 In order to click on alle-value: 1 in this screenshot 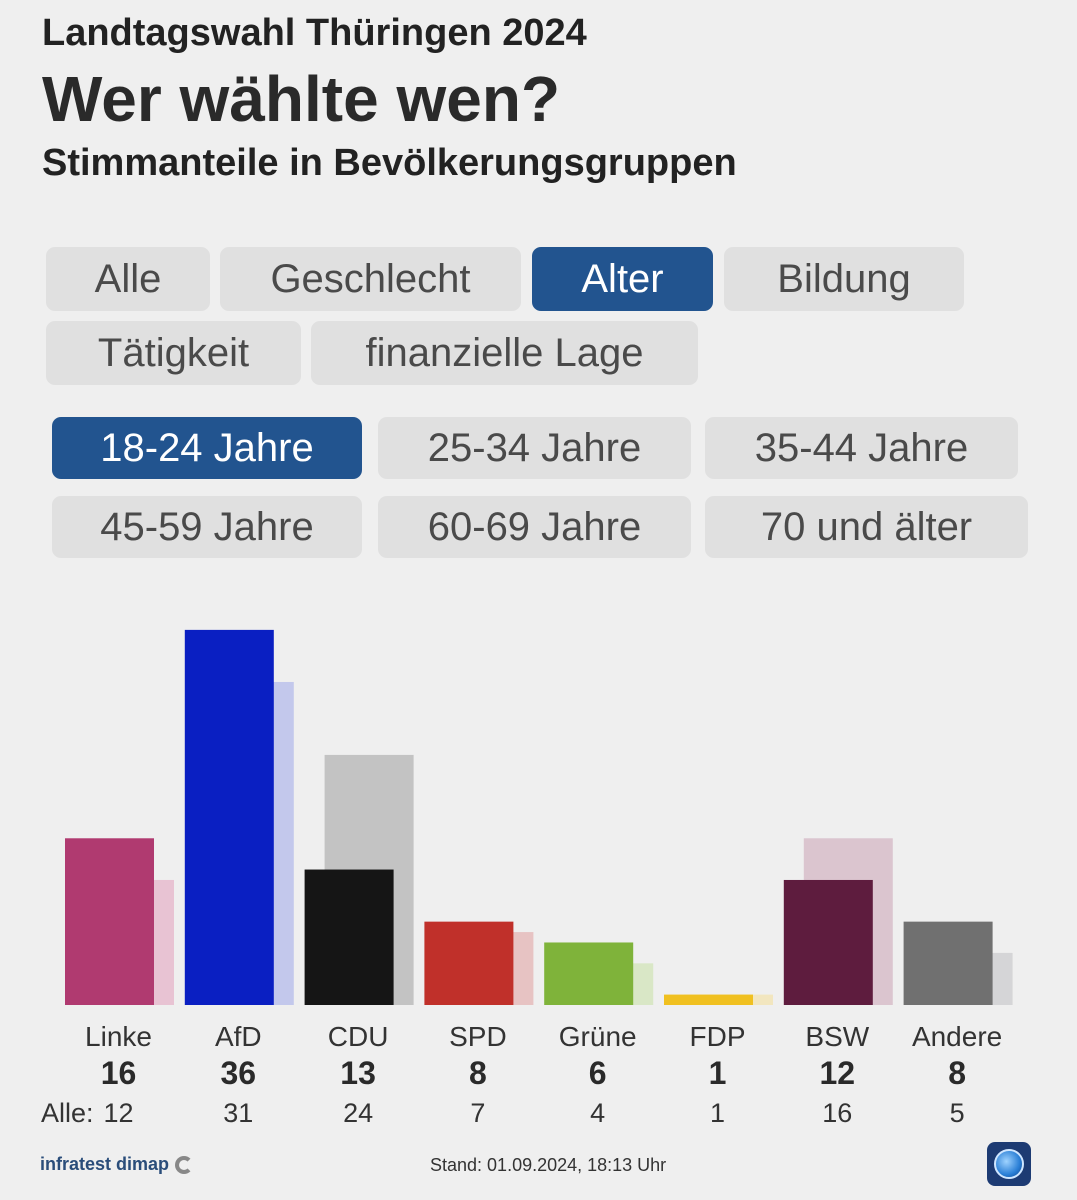, I will do `click(717, 1113)`.